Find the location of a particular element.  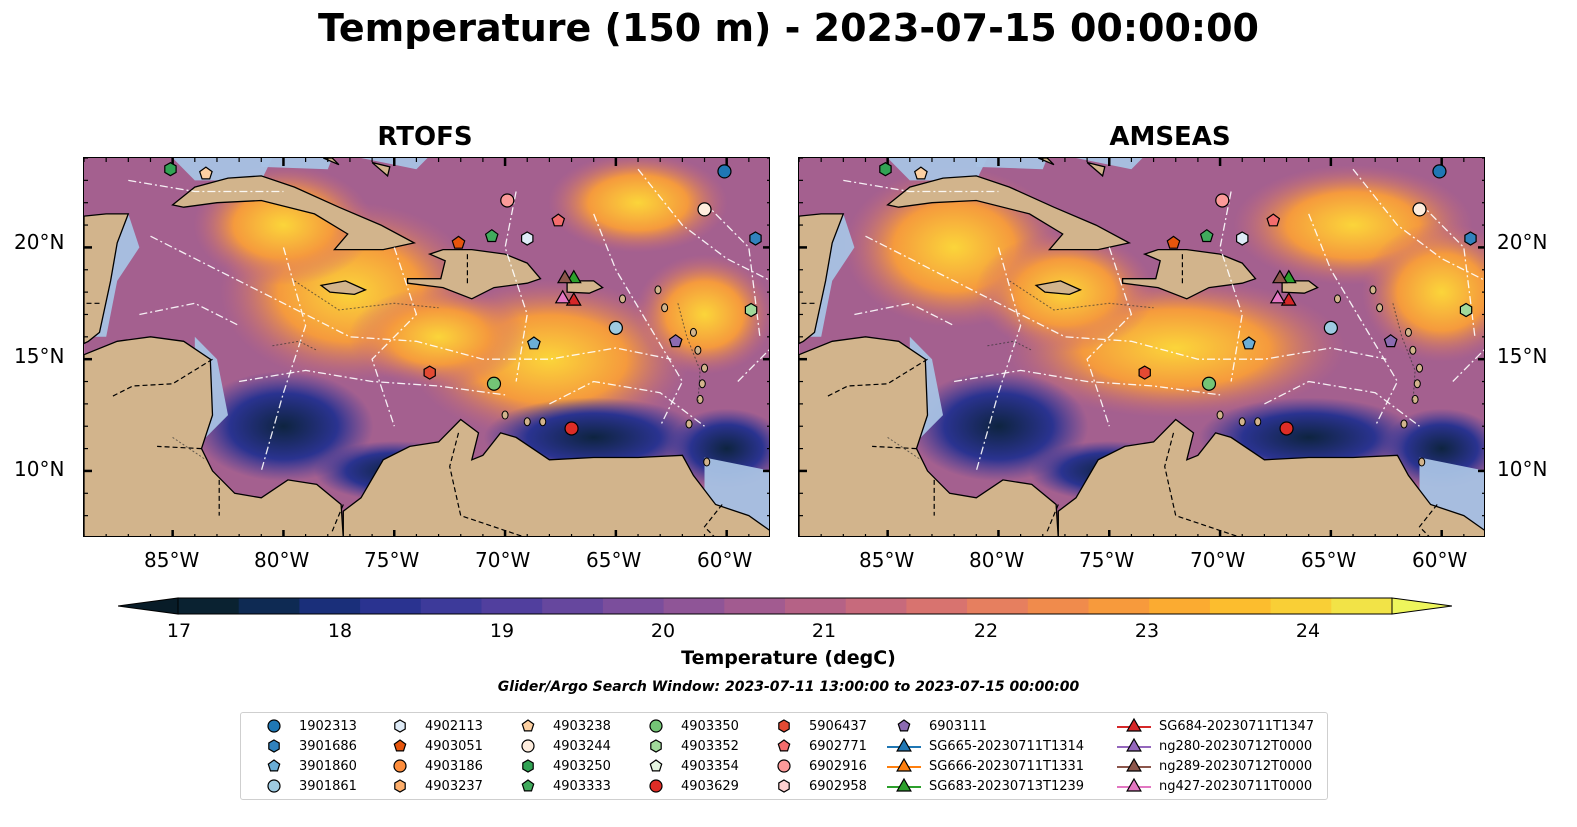

legend-item: 4903238 is located at coordinates (560, 726).